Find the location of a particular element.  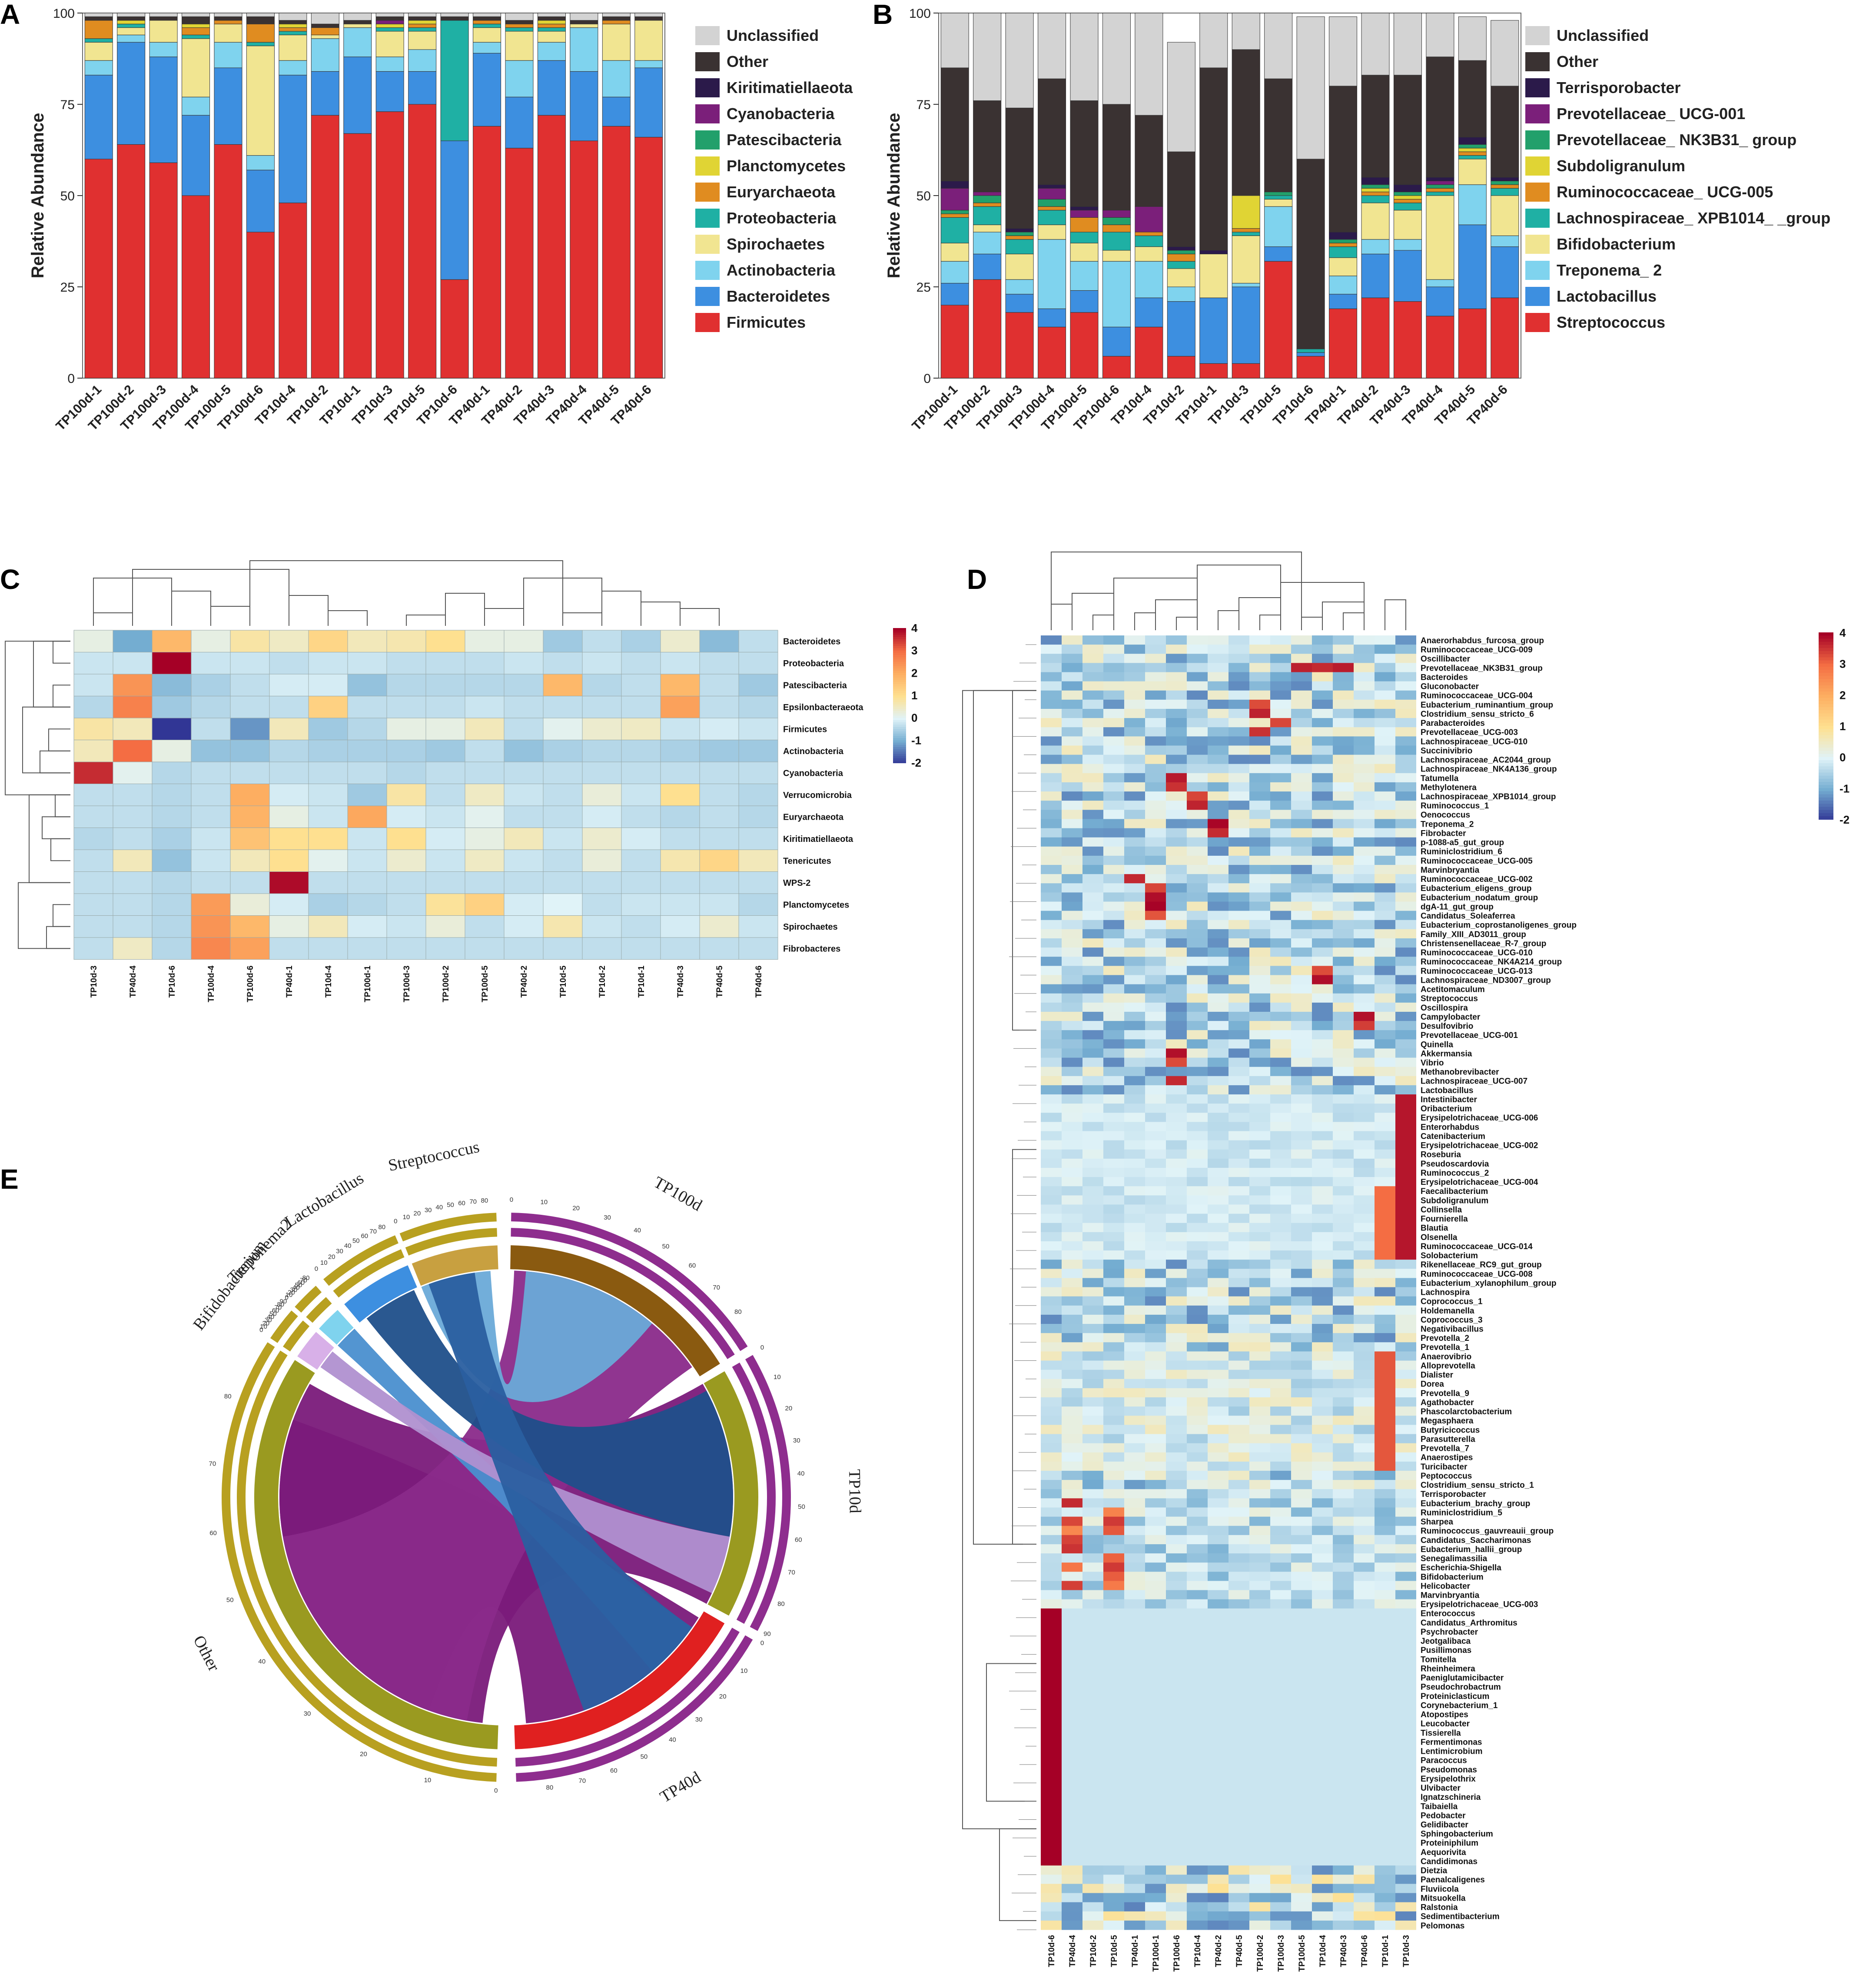

row-label: Pedobacter is located at coordinates (1443, 1815).